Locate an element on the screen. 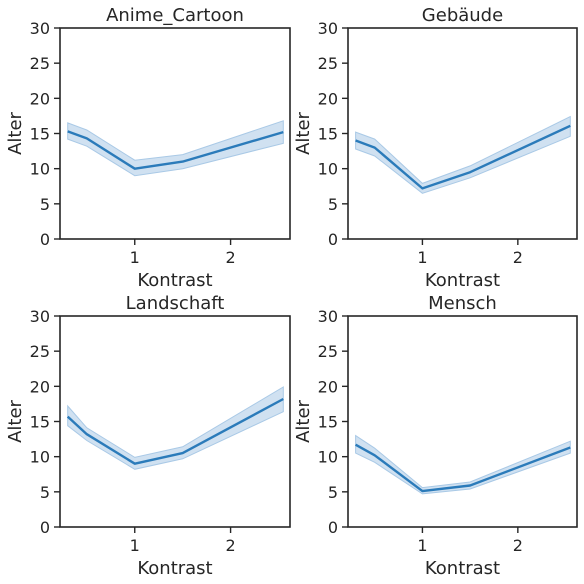  chart-title: Anime_Cartoon is located at coordinates (175, 15).